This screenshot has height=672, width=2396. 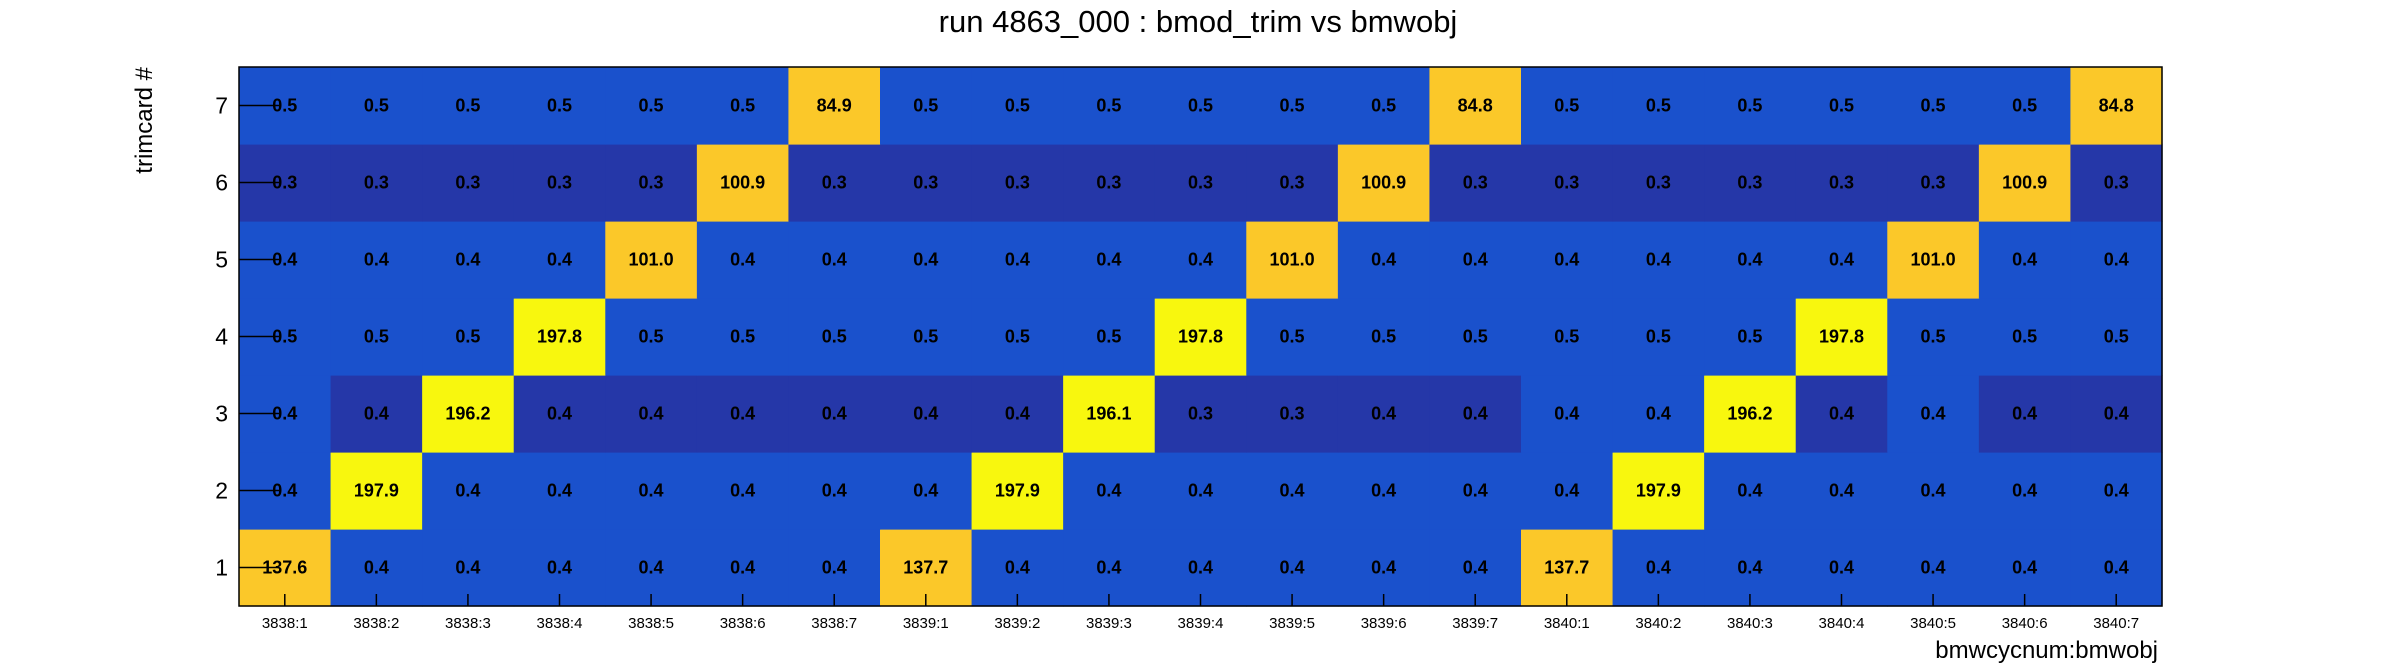 What do you see at coordinates (1292, 260) in the screenshot?
I see `cell-value-label: 101.0` at bounding box center [1292, 260].